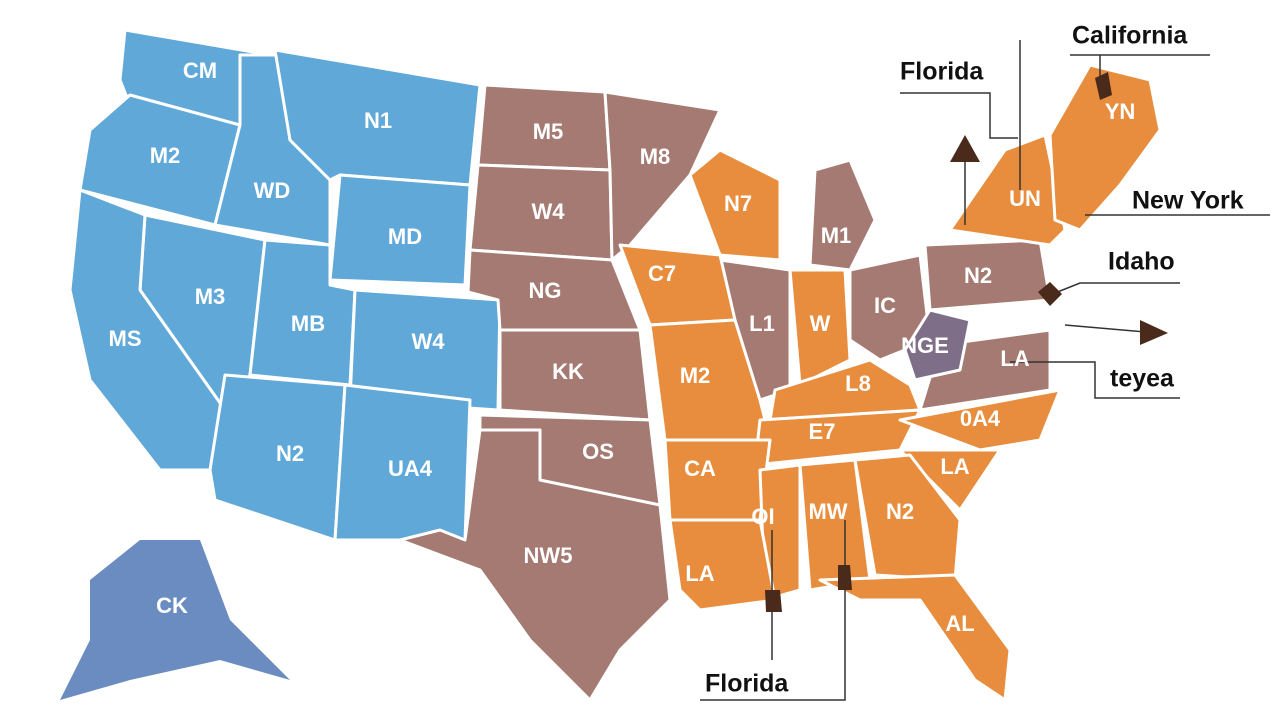  I want to click on callout-label: New York, so click(1188, 201).